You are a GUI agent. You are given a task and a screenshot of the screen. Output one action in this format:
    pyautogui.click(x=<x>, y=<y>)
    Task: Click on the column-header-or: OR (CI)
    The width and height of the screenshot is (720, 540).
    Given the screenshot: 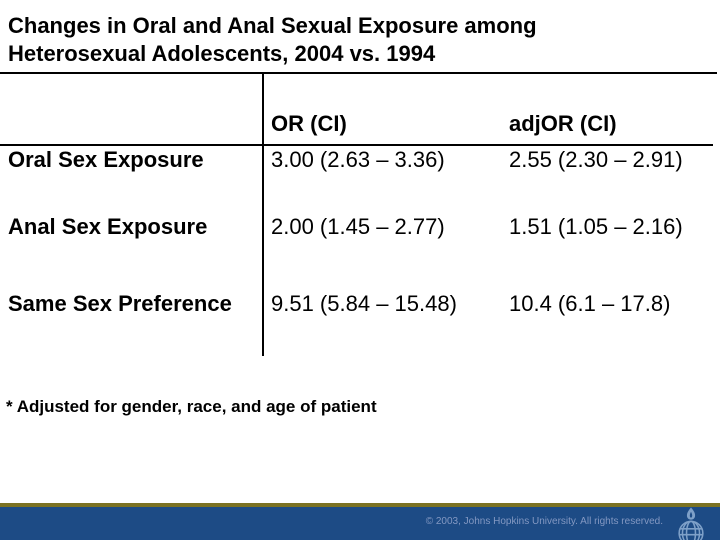 What is the action you would take?
    pyautogui.click(x=309, y=123)
    